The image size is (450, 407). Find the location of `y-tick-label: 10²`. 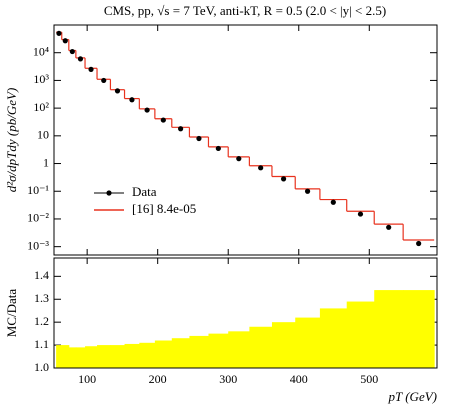

y-tick-label: 10² is located at coordinates (41, 107).